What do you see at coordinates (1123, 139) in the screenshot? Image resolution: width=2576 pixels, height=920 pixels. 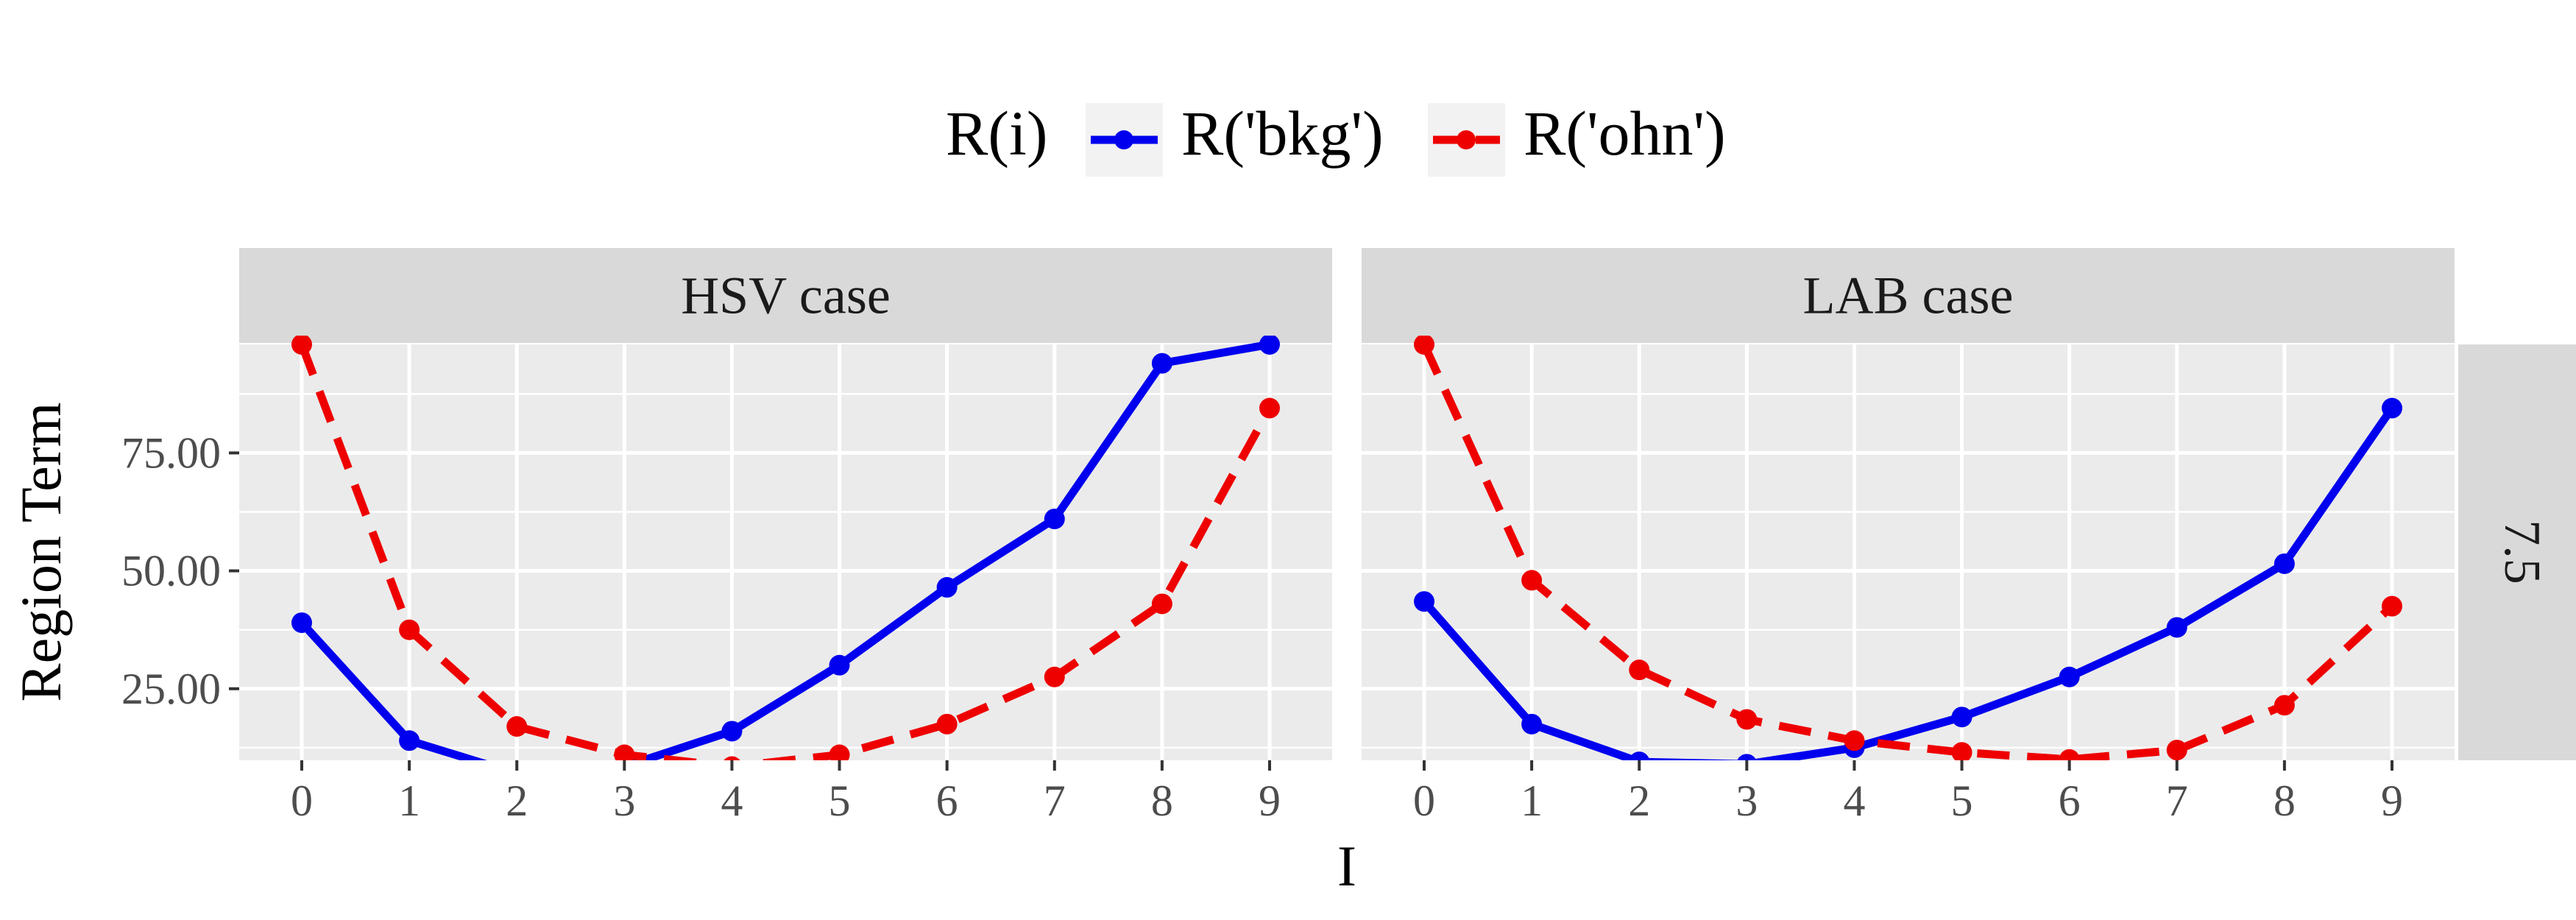 I see `legend-key-bkg-marker` at bounding box center [1123, 139].